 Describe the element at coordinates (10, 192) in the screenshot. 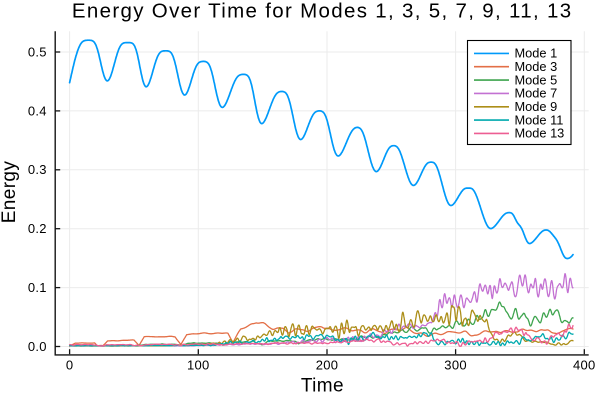

I see `svg-text: Energy` at that location.